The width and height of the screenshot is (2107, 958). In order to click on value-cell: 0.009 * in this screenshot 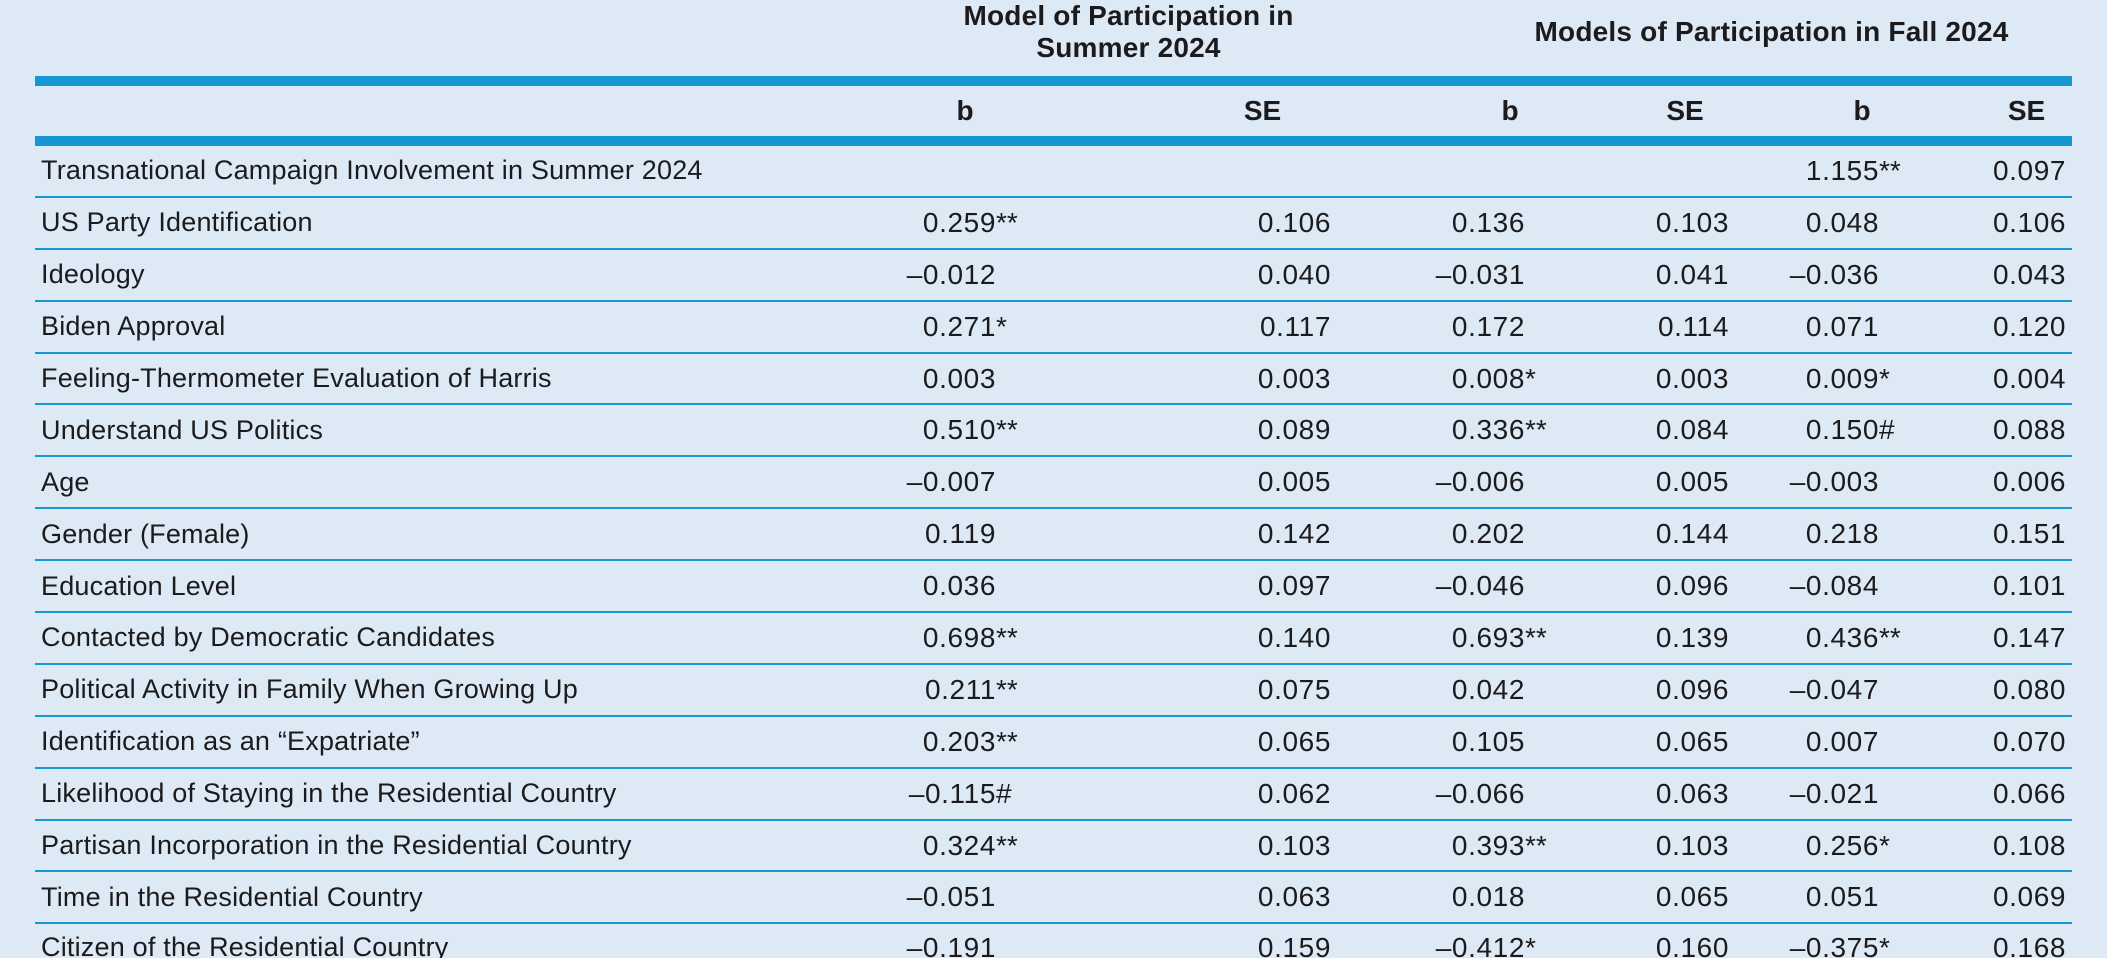, I will do `click(1832, 380)`.